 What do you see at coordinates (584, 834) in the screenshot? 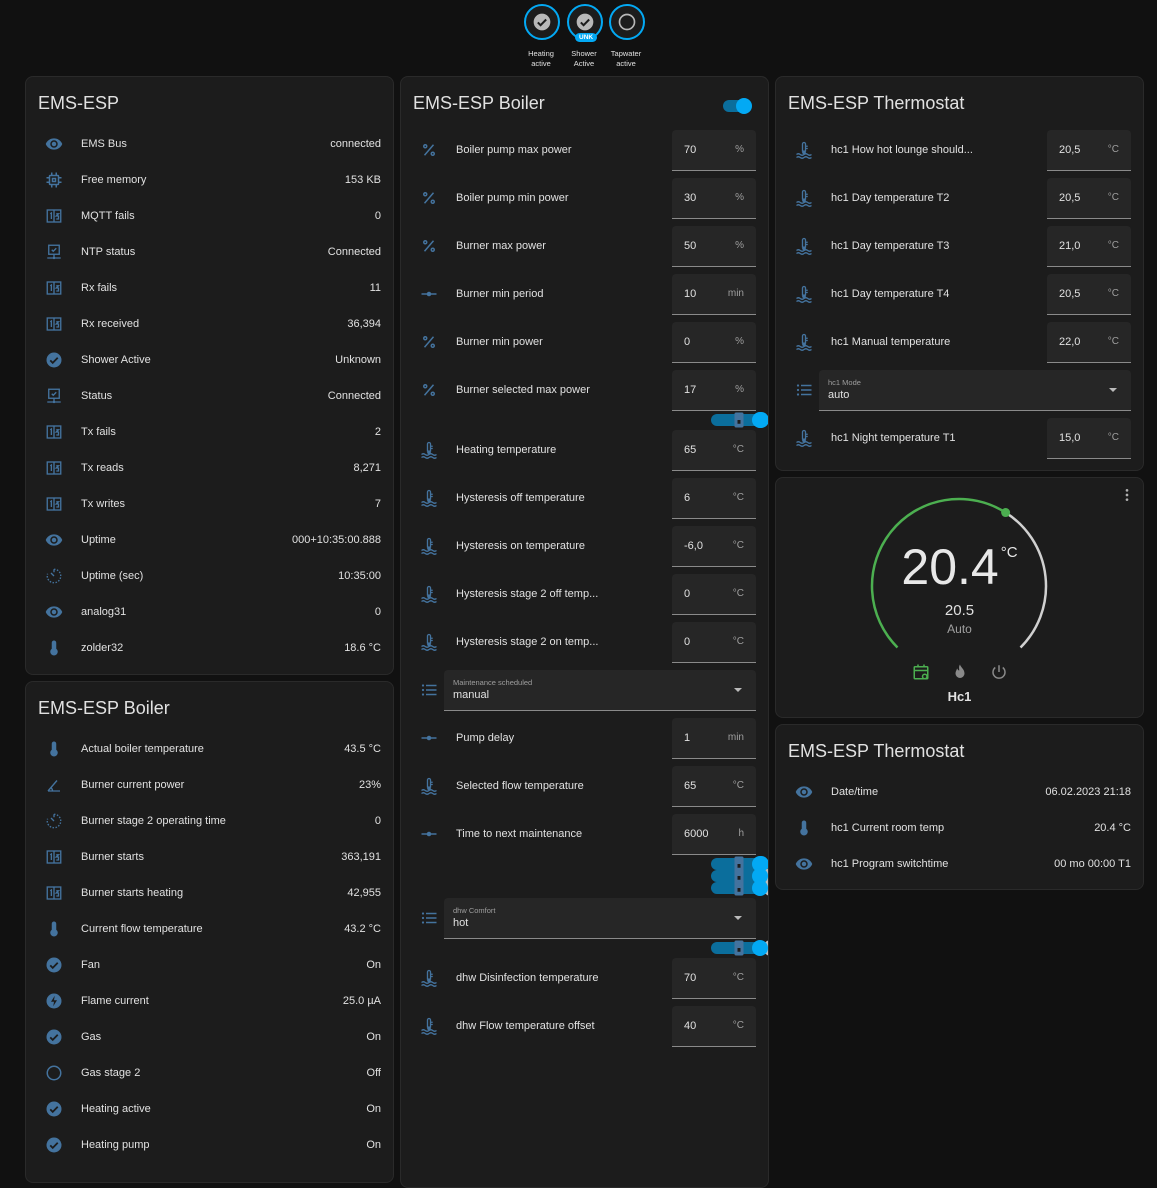
I see `entity-row-time-to-next-maintenance: Time to next maintenance 6000 h` at bounding box center [584, 834].